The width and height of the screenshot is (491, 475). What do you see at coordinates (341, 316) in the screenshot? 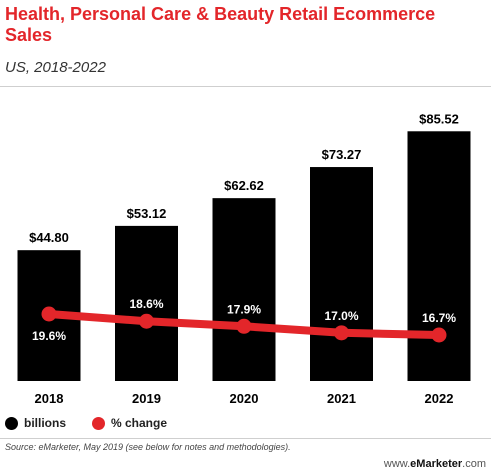
I see `change-value-label-2021: 17.0%` at bounding box center [341, 316].